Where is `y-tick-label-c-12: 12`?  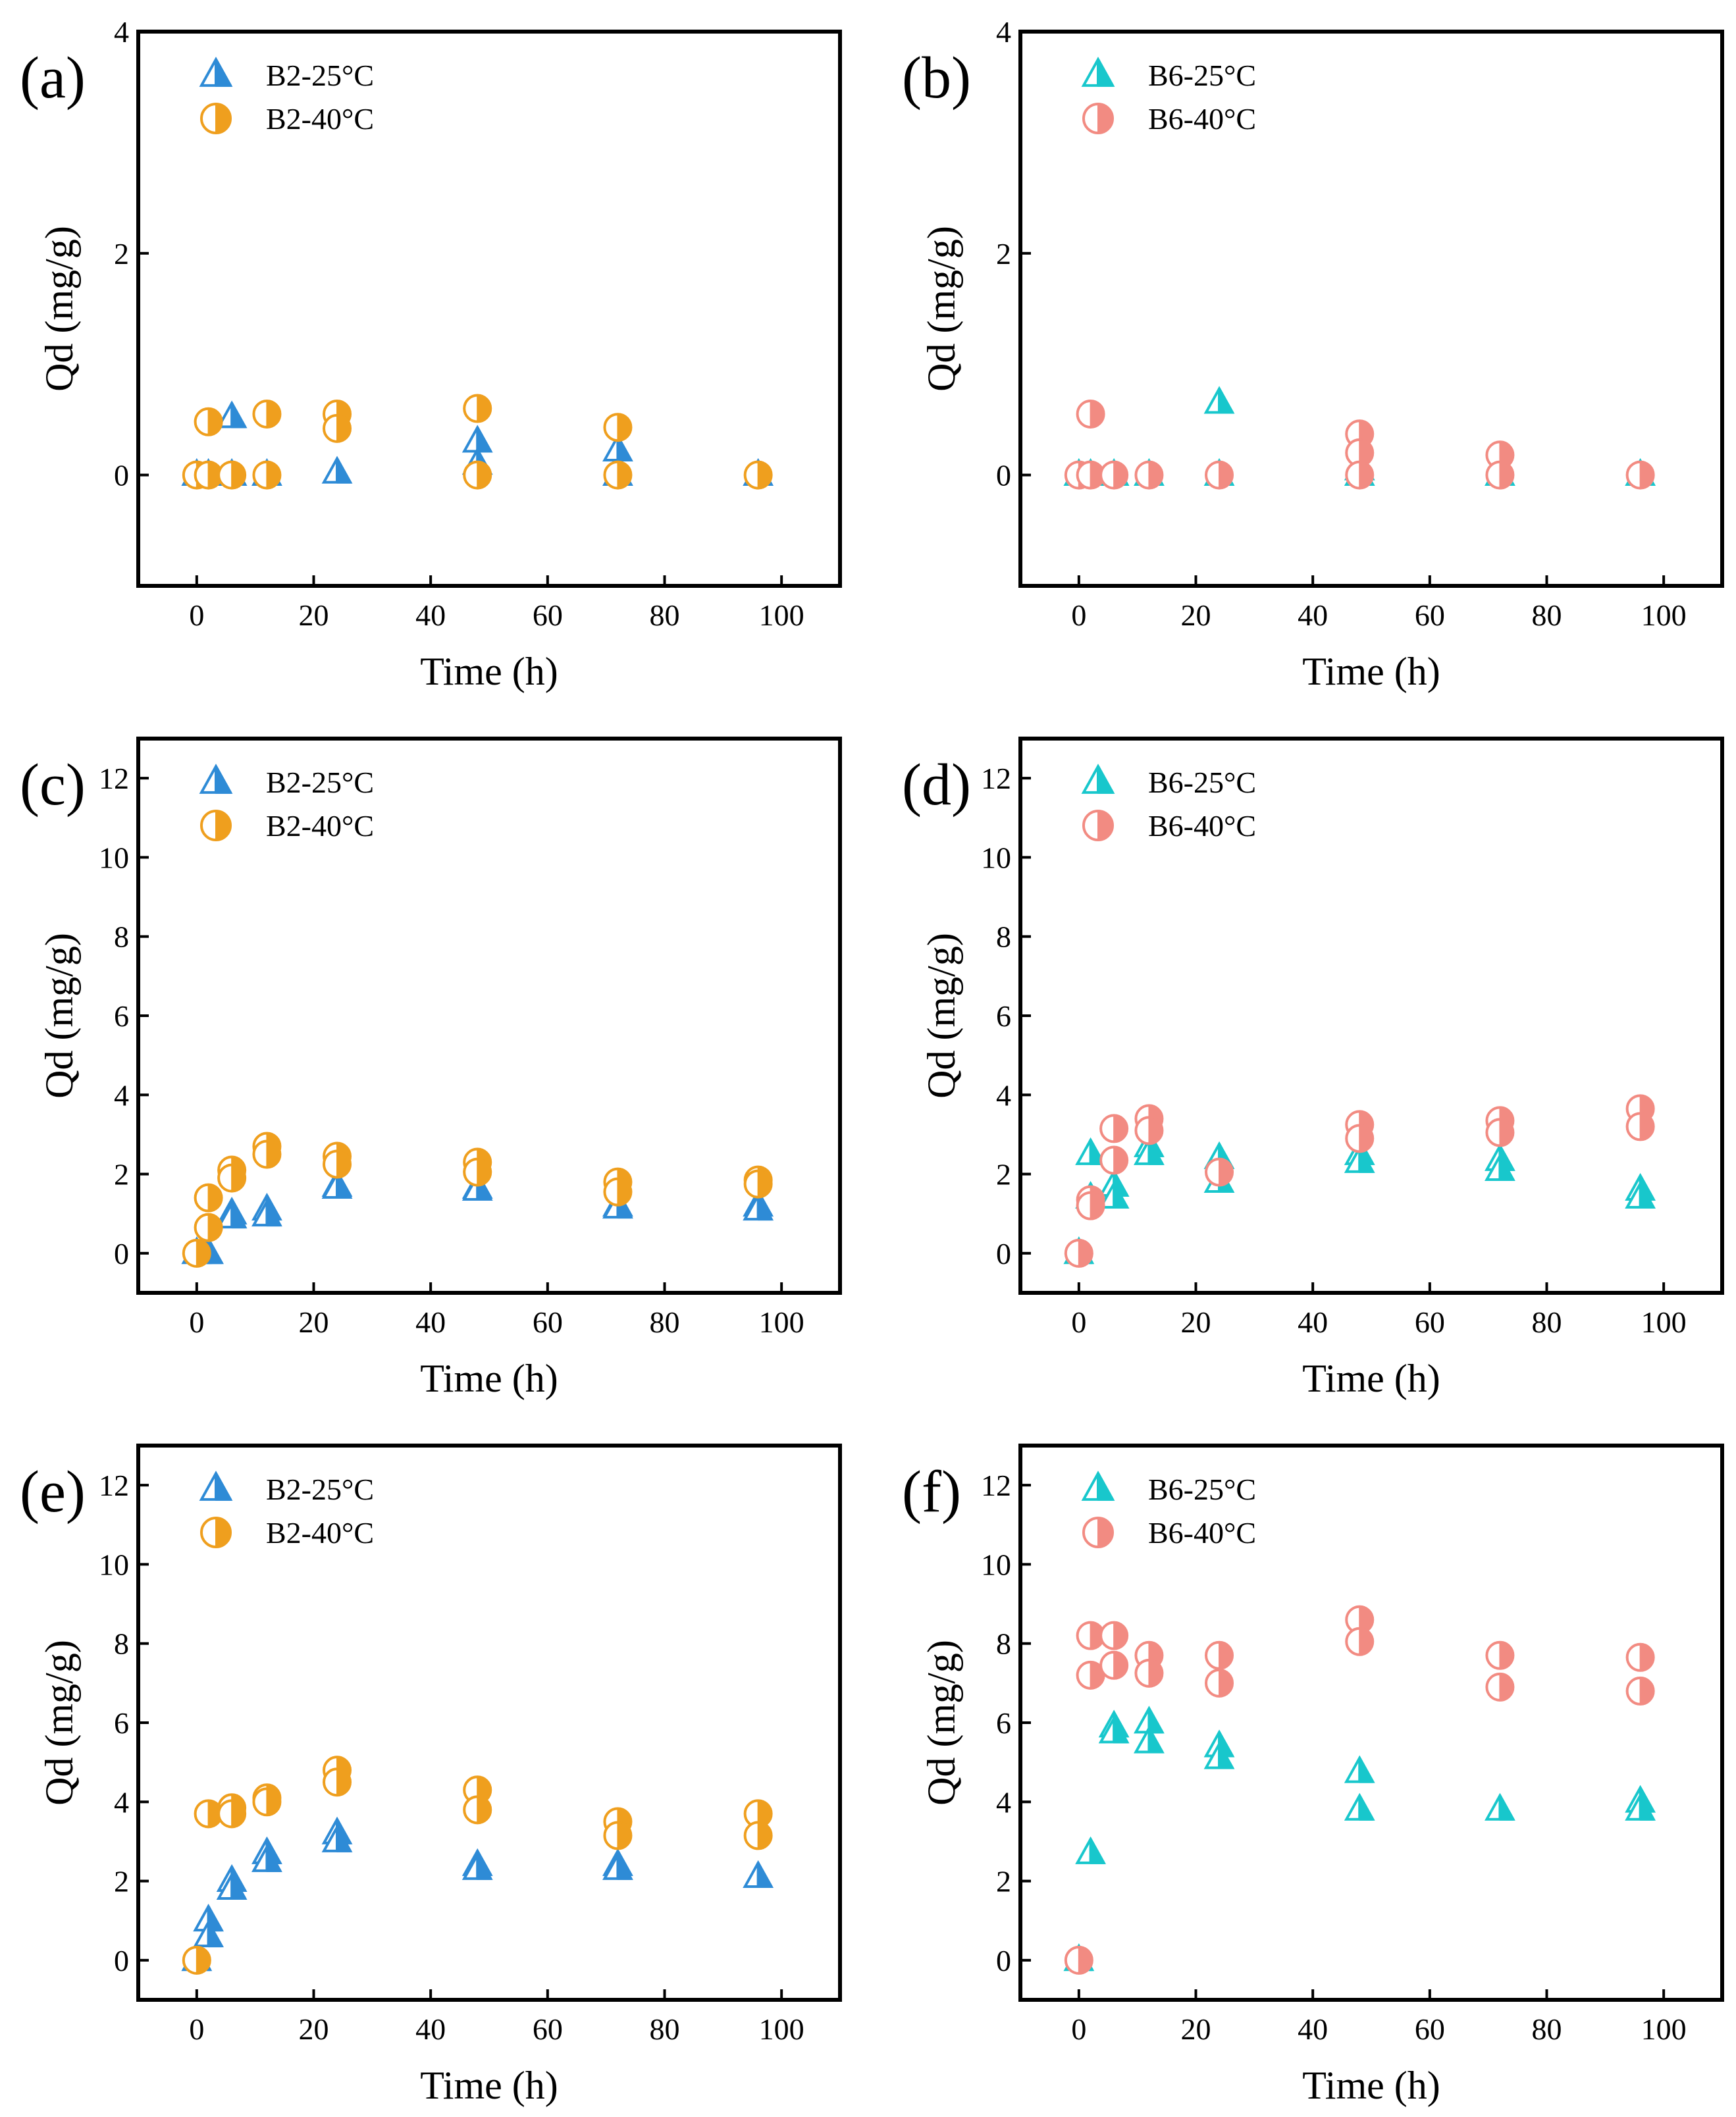
y-tick-label-c-12: 12 is located at coordinates (114, 779).